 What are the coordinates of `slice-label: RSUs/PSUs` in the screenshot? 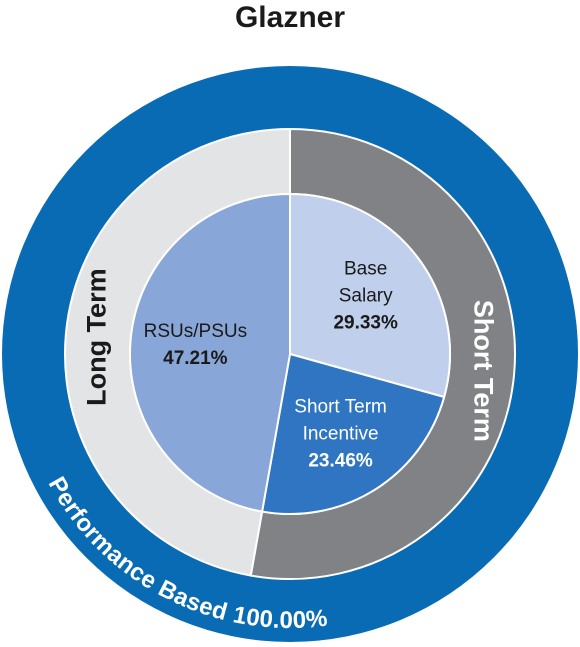 It's located at (195, 331).